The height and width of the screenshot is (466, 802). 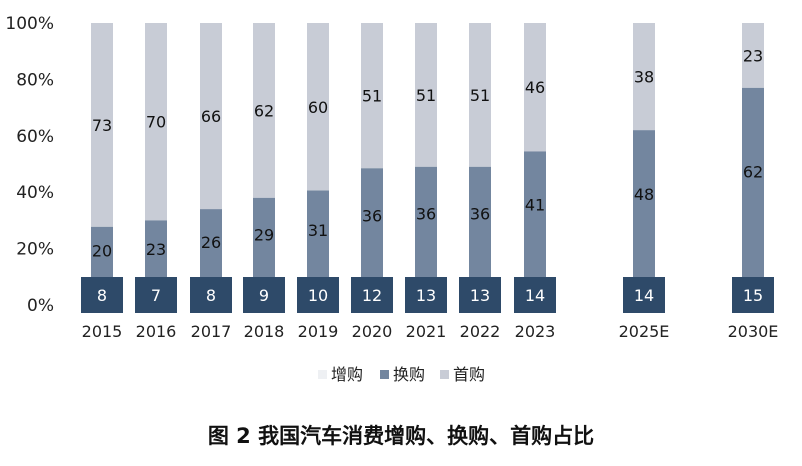 What do you see at coordinates (211, 331) in the screenshot?
I see `x-tick-label: 2017` at bounding box center [211, 331].